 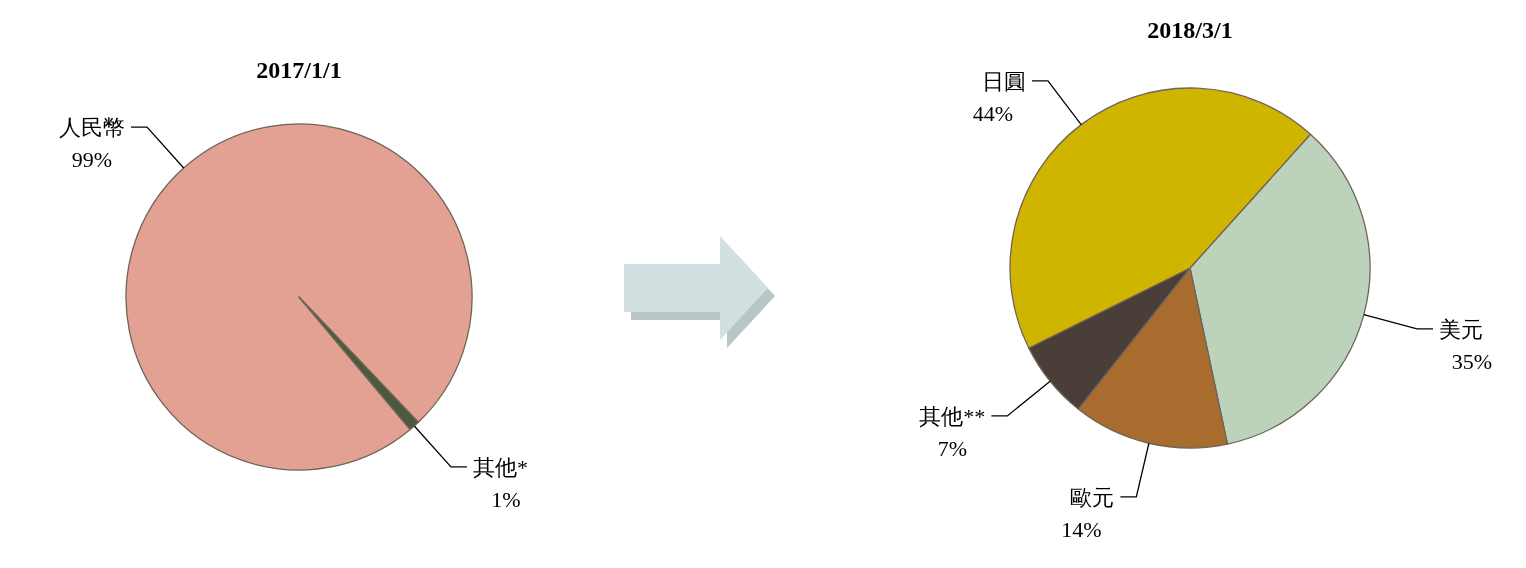 What do you see at coordinates (952, 416) in the screenshot?
I see `slice-label: 其他**` at bounding box center [952, 416].